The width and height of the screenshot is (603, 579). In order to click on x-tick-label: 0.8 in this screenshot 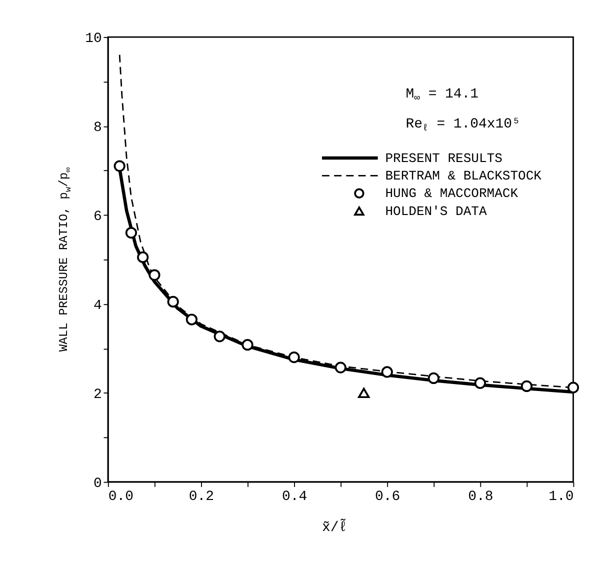, I will do `click(481, 497)`.